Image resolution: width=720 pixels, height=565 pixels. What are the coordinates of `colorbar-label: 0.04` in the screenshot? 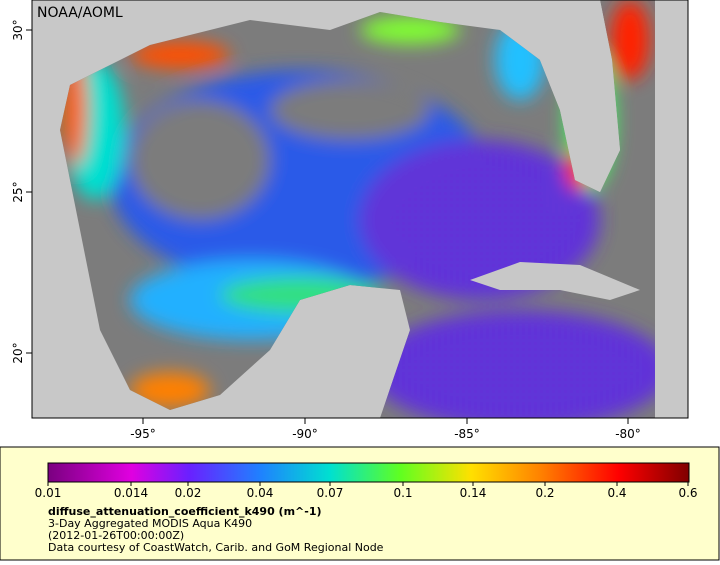 It's located at (260, 493).